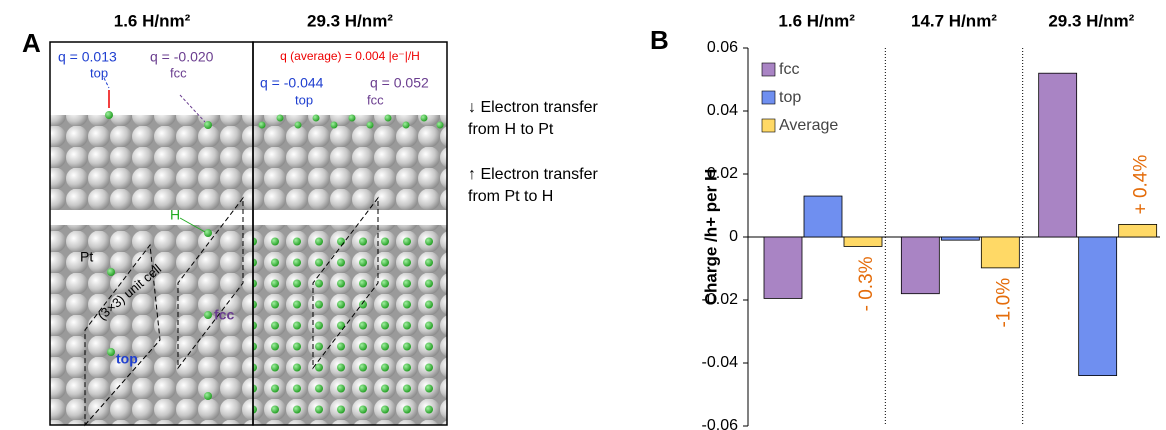  What do you see at coordinates (510, 196) in the screenshot?
I see `note: from Pt to H` at bounding box center [510, 196].